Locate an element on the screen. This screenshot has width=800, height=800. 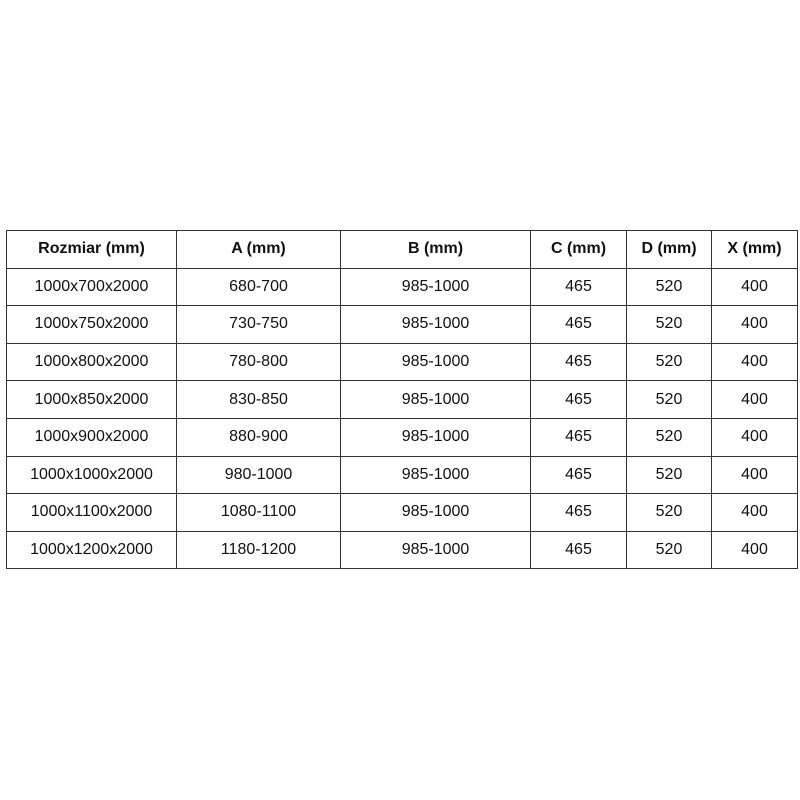
cell-size: 1000x750x2000 is located at coordinates (91, 324).